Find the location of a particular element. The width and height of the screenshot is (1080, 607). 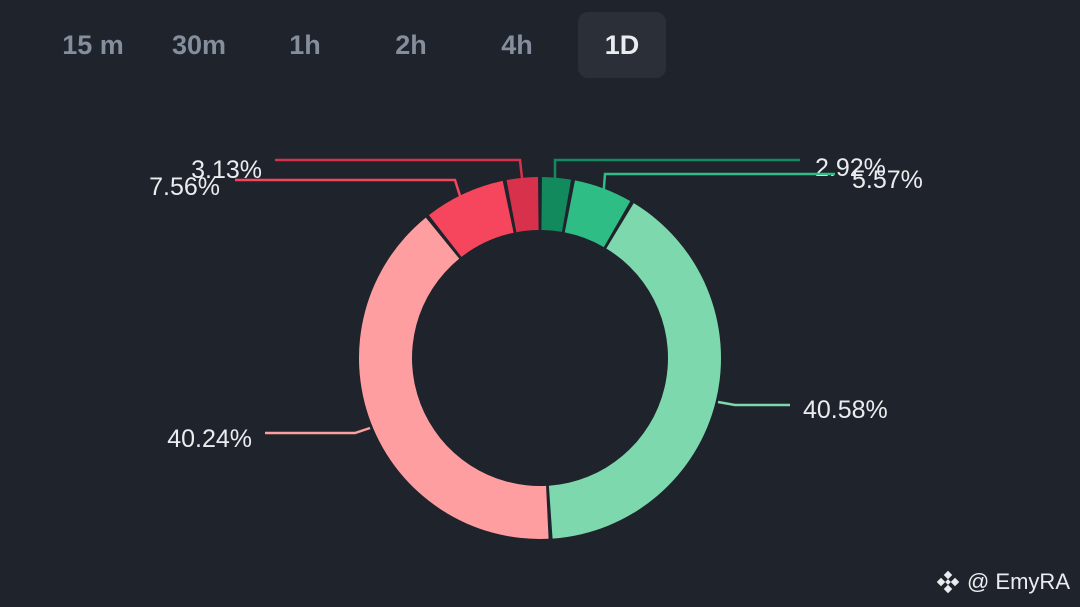

watermark: @ EmyRA is located at coordinates (1002, 582).